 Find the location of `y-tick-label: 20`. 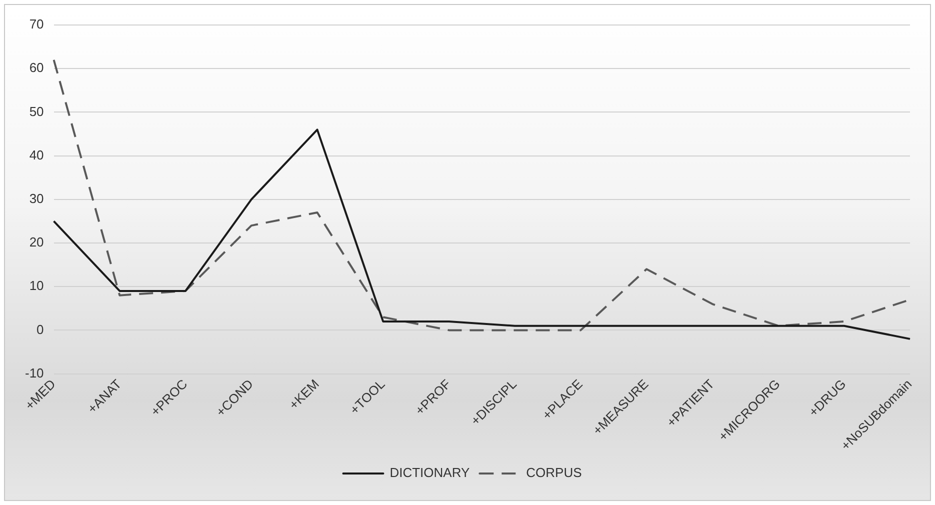

y-tick-label: 20 is located at coordinates (36, 242).